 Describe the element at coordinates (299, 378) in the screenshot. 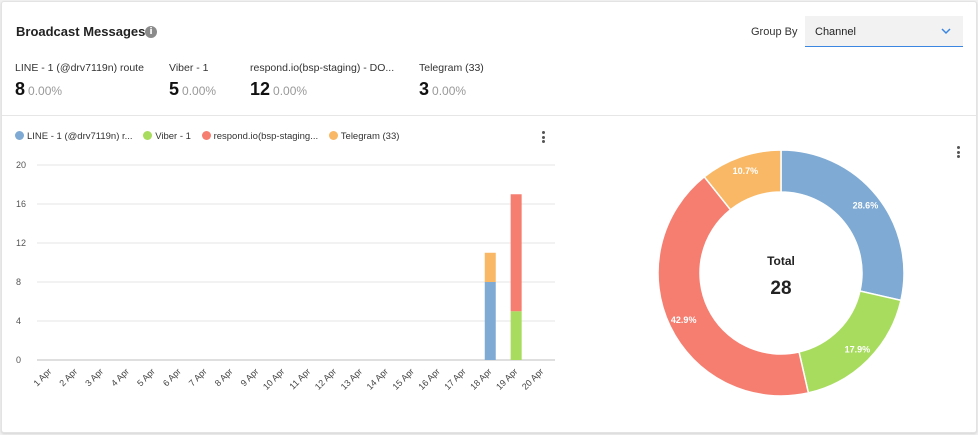

I see `x-tick-label: 11 Apr` at that location.